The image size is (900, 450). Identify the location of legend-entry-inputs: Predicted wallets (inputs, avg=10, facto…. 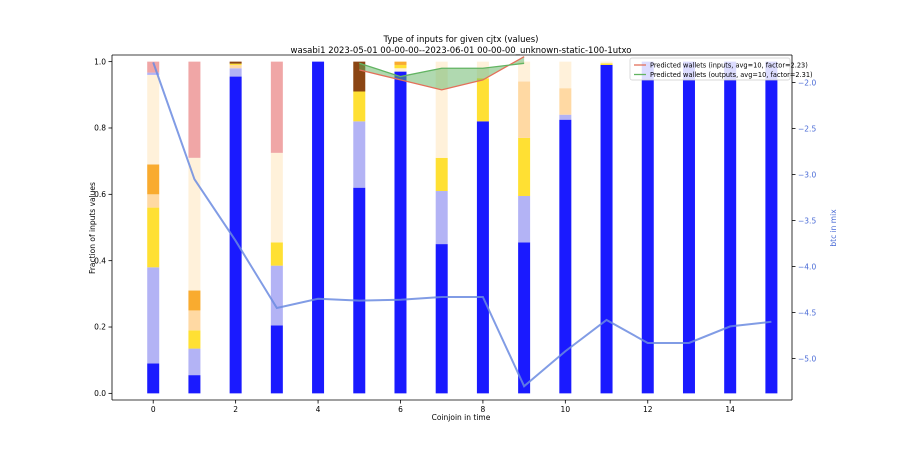
(729, 65).